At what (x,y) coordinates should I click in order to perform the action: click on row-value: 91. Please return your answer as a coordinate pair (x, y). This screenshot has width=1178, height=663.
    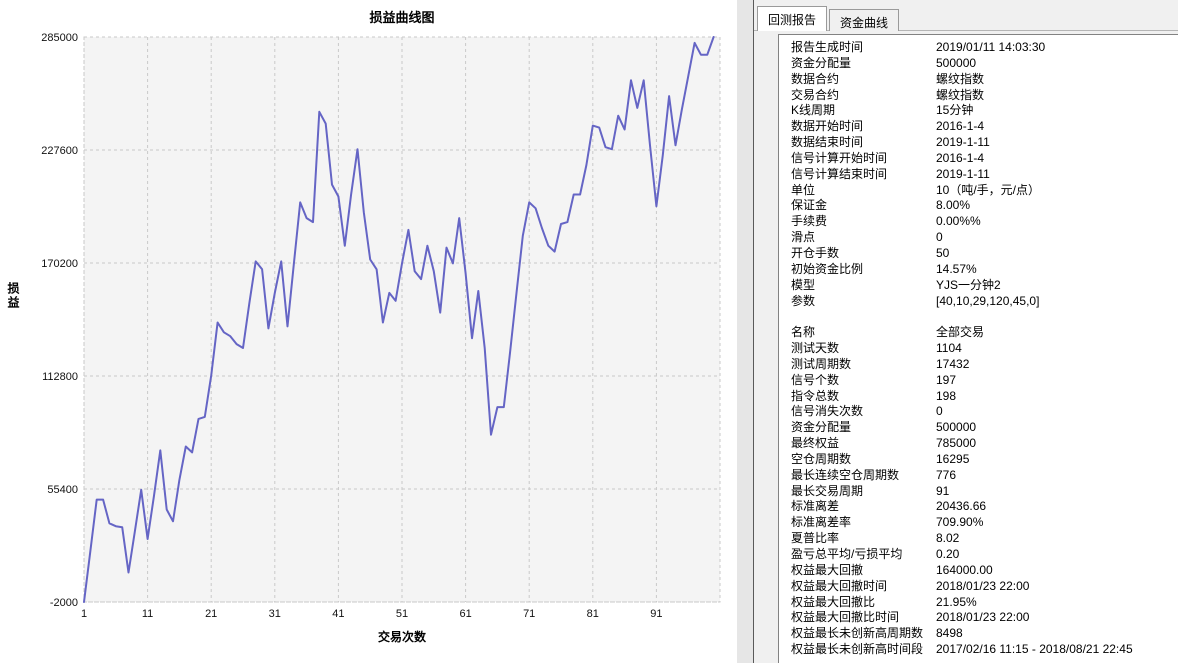
    Looking at the image, I should click on (943, 490).